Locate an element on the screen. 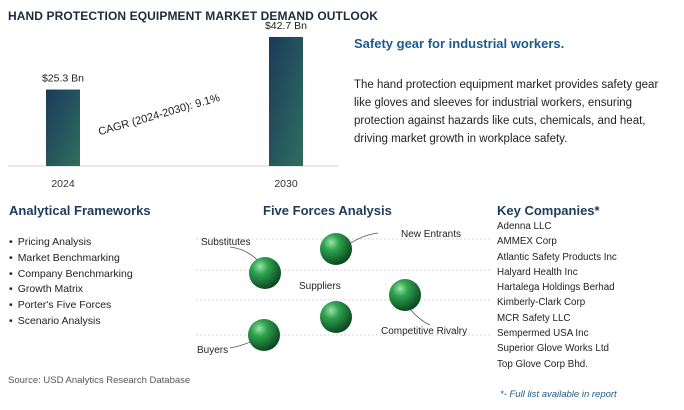  source-note: Source: USD Analytics Research Database is located at coordinates (99, 380).